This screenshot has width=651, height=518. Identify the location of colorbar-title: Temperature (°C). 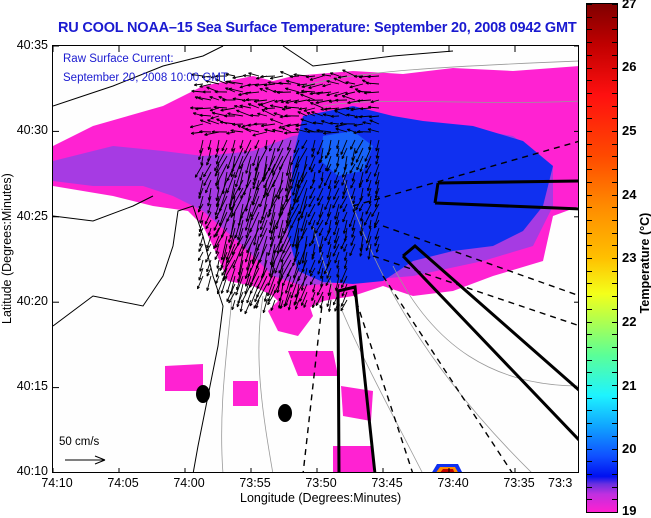
(644, 263).